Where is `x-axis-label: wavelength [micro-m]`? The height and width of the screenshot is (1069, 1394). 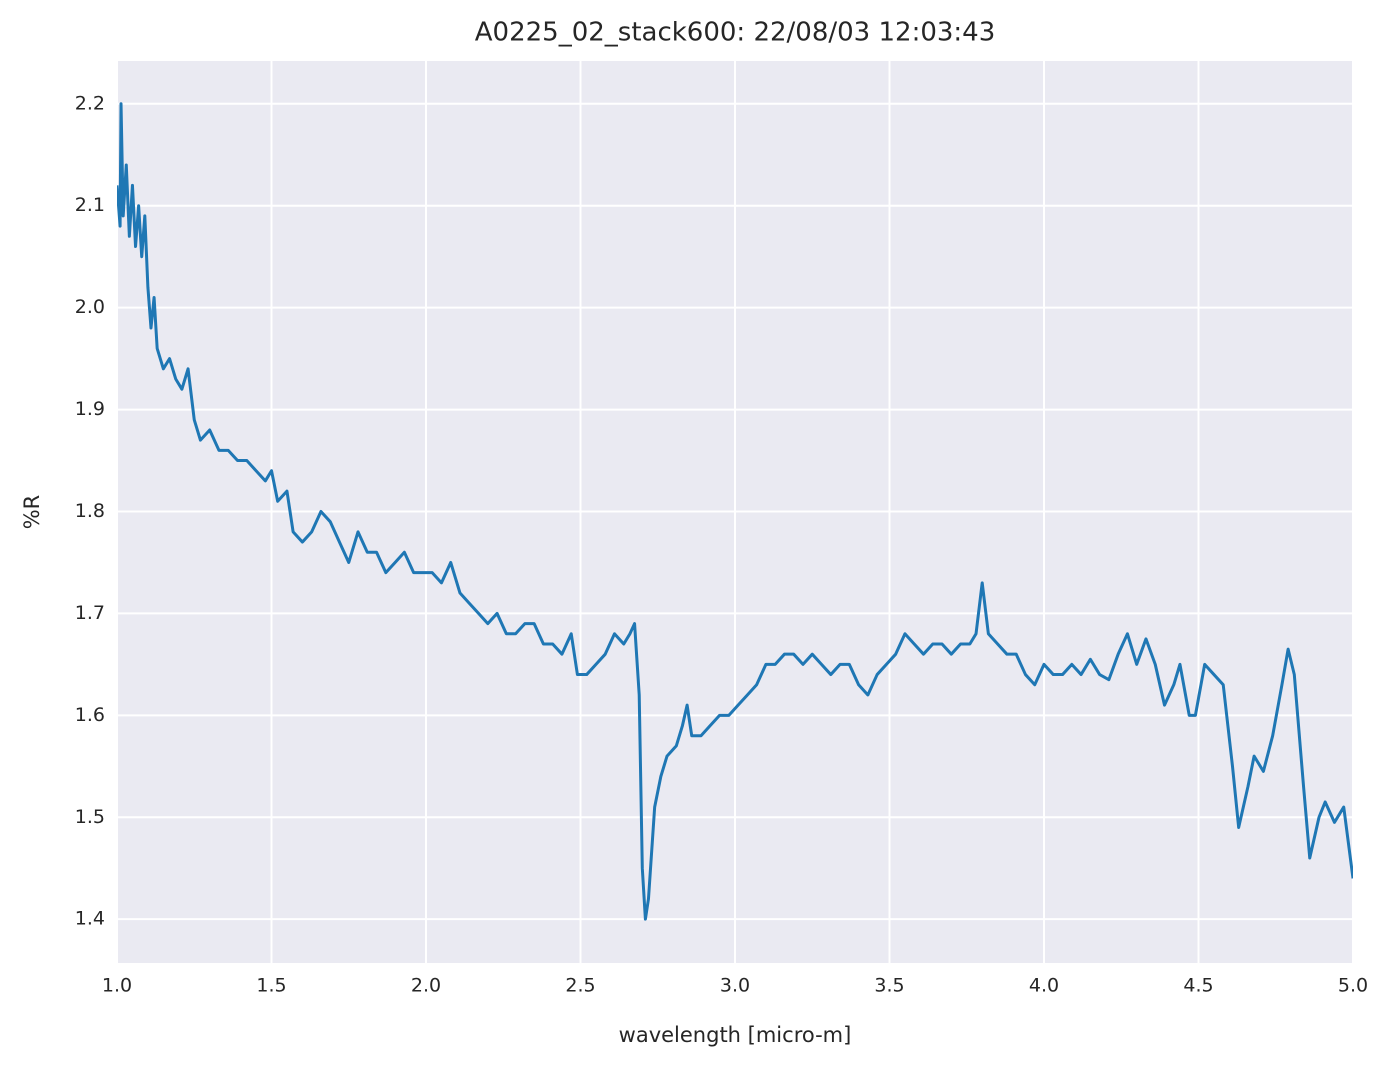 x-axis-label: wavelength [micro-m] is located at coordinates (735, 1035).